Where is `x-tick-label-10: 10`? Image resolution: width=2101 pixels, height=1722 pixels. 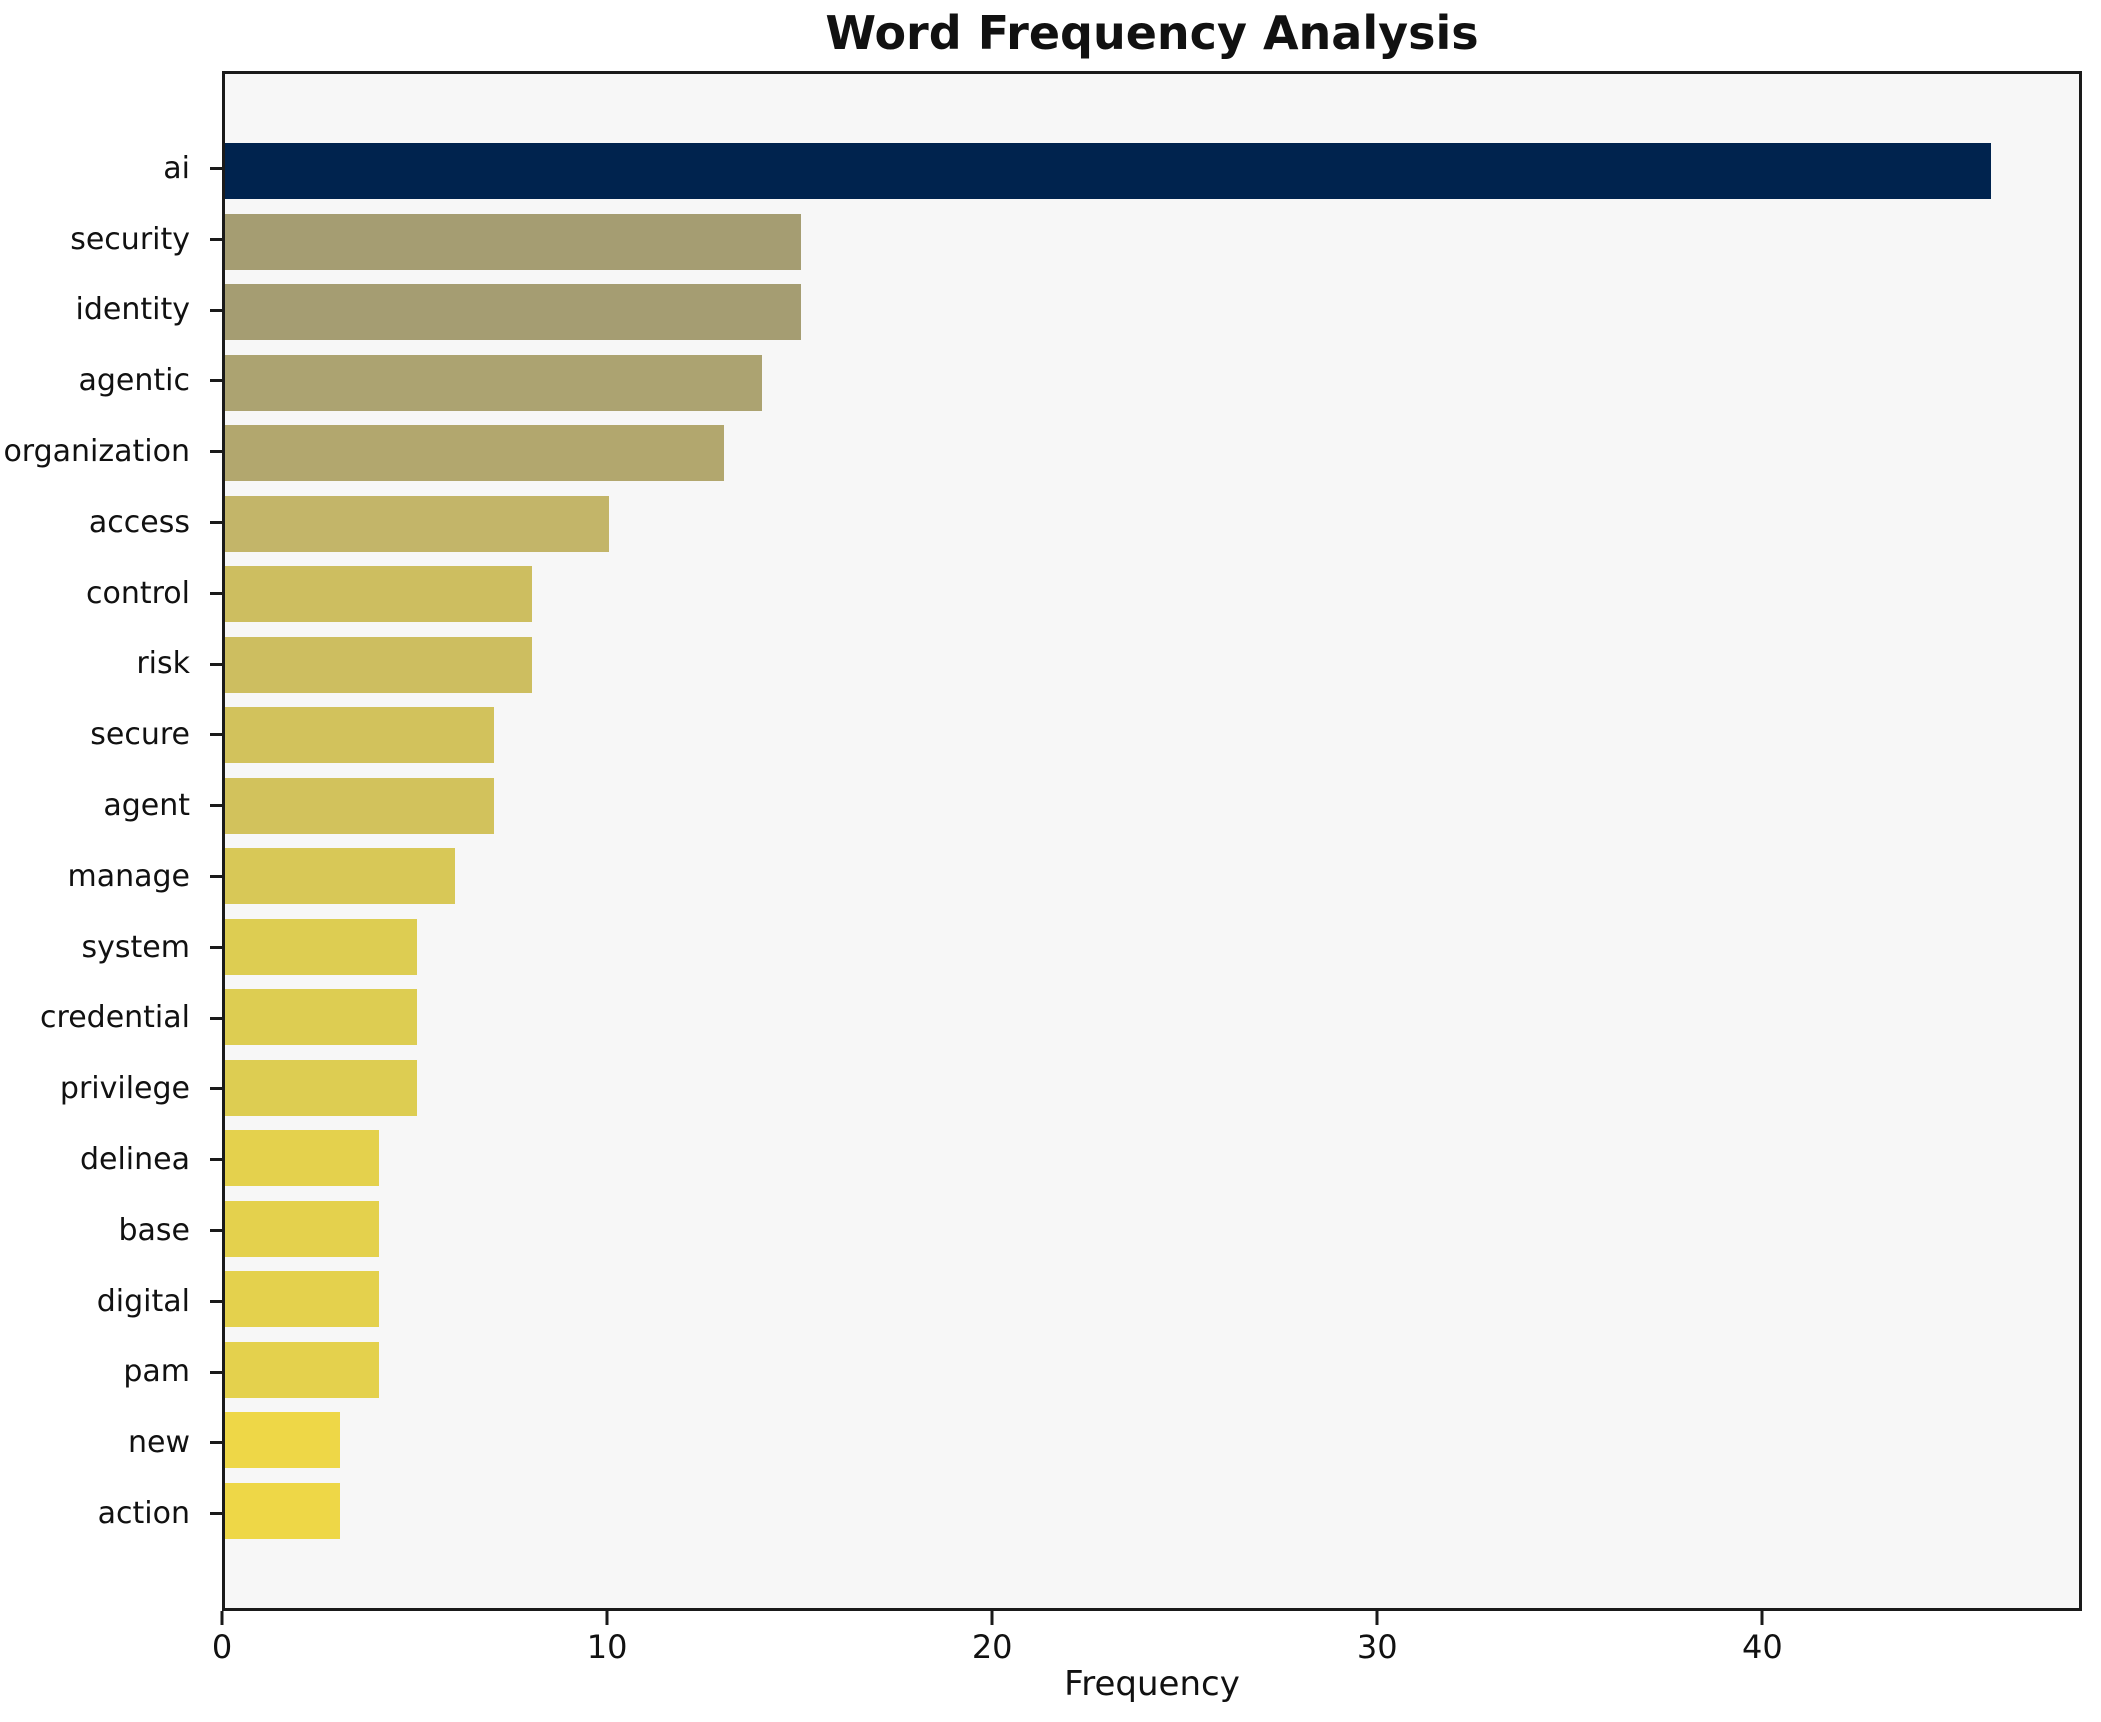 x-tick-label-10: 10 is located at coordinates (607, 1647).